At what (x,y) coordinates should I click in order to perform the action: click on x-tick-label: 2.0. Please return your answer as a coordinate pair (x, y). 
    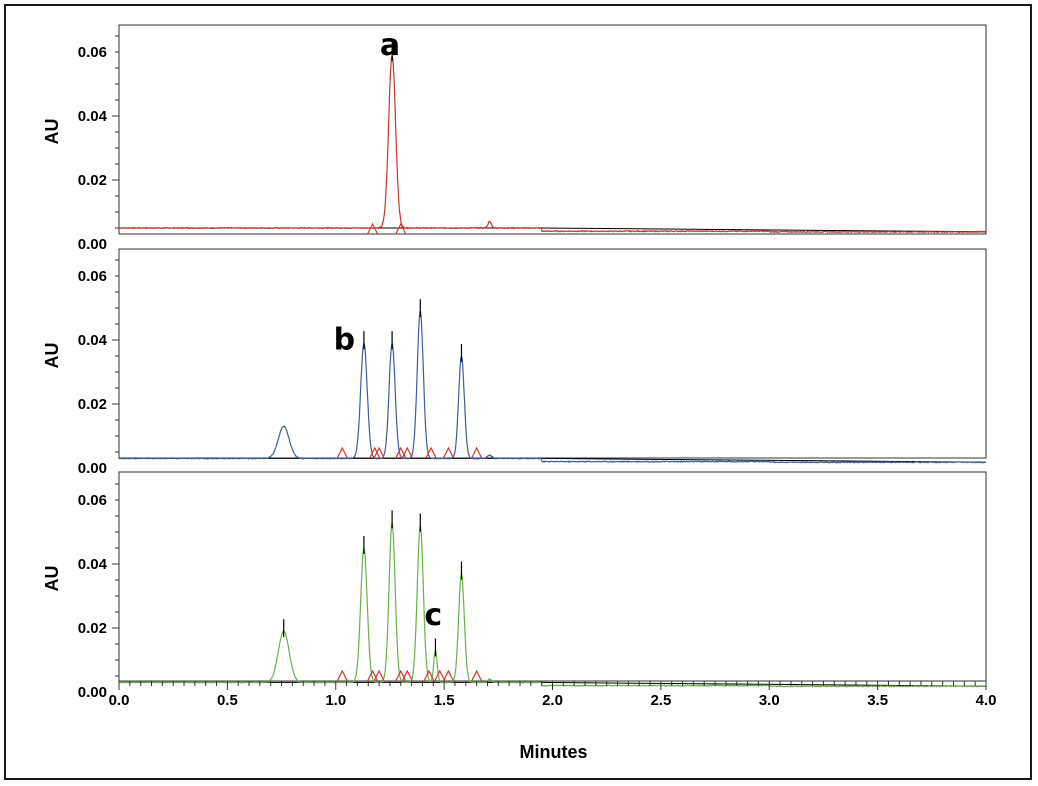
    Looking at the image, I should click on (552, 700).